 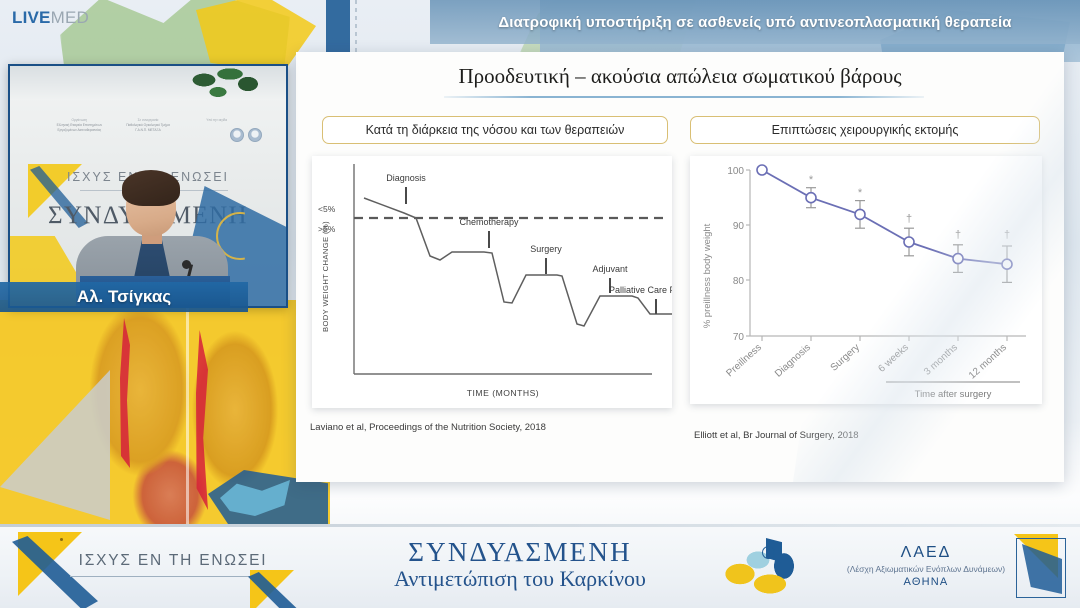 What do you see at coordinates (640, 290) in the screenshot?
I see `svg-text: Palliative Care Phase` at bounding box center [640, 290].